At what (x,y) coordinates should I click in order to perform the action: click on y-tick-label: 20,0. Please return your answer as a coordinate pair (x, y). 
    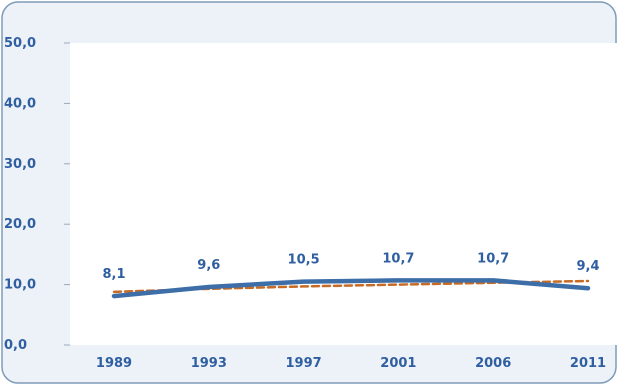
    Looking at the image, I should click on (20, 224).